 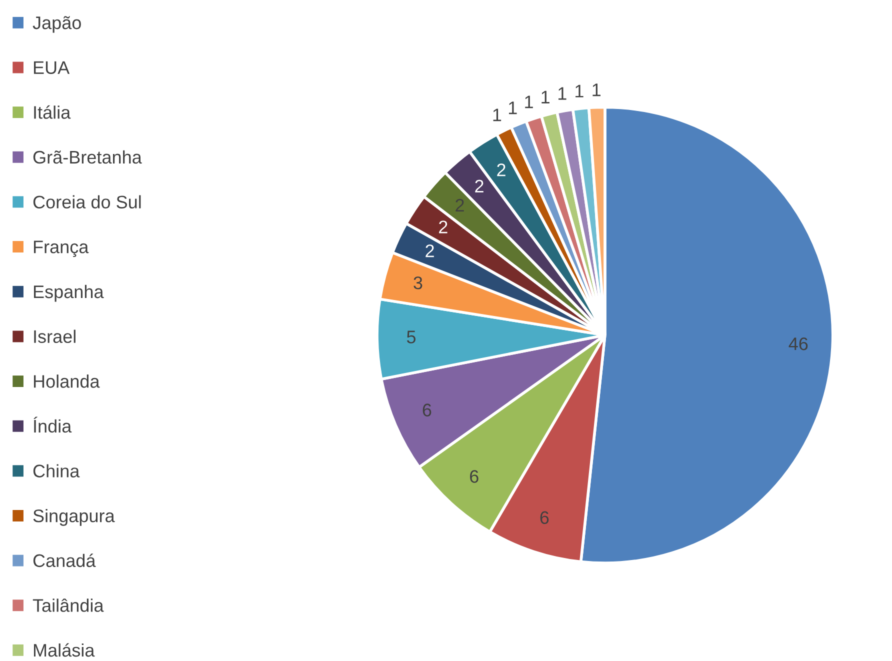 I want to click on legend-label: China, so click(x=56, y=471).